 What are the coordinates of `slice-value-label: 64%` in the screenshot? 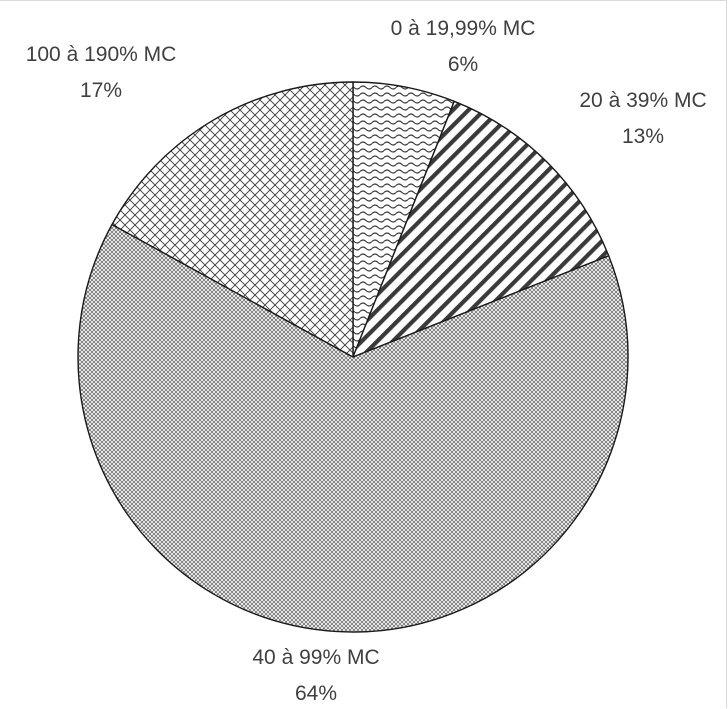 It's located at (316, 693).